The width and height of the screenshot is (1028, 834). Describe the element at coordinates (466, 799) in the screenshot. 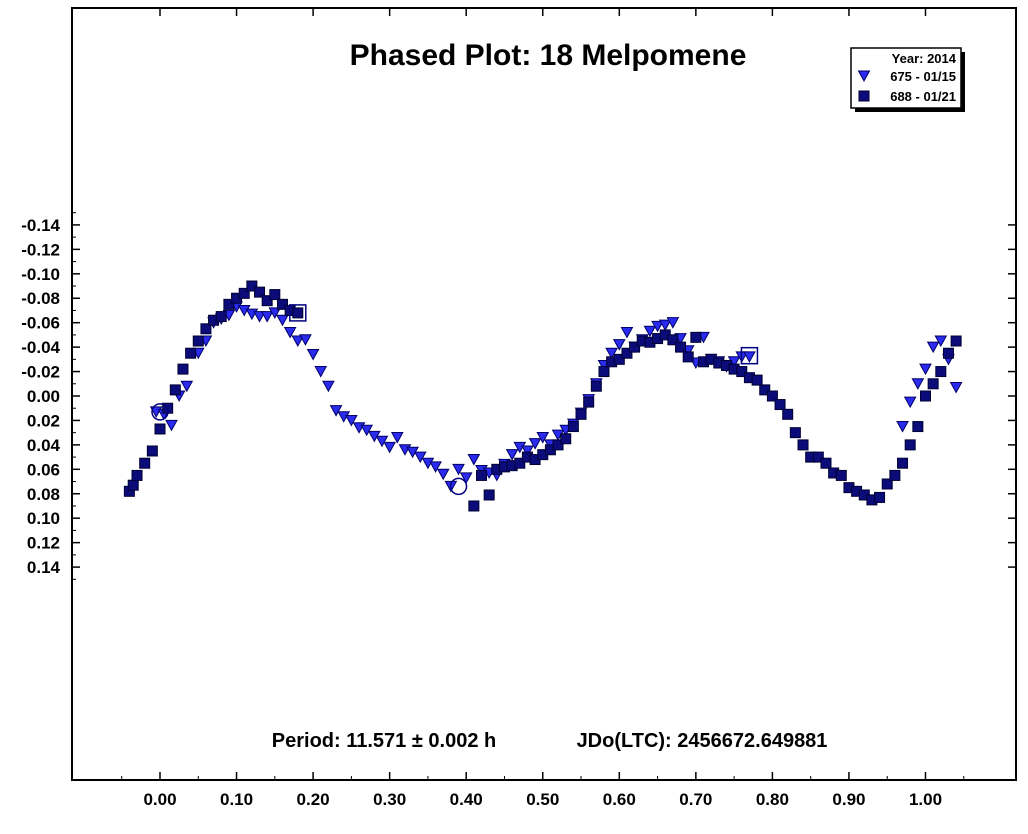

I see `x-tick-label: 0.40` at that location.